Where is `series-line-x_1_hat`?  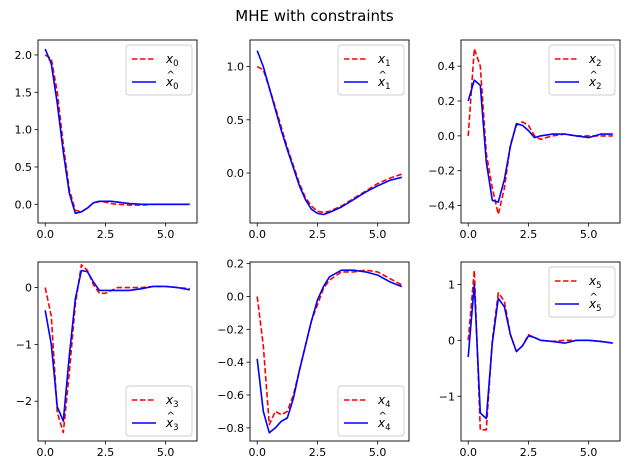
series-line-x_1_hat is located at coordinates (329, 133).